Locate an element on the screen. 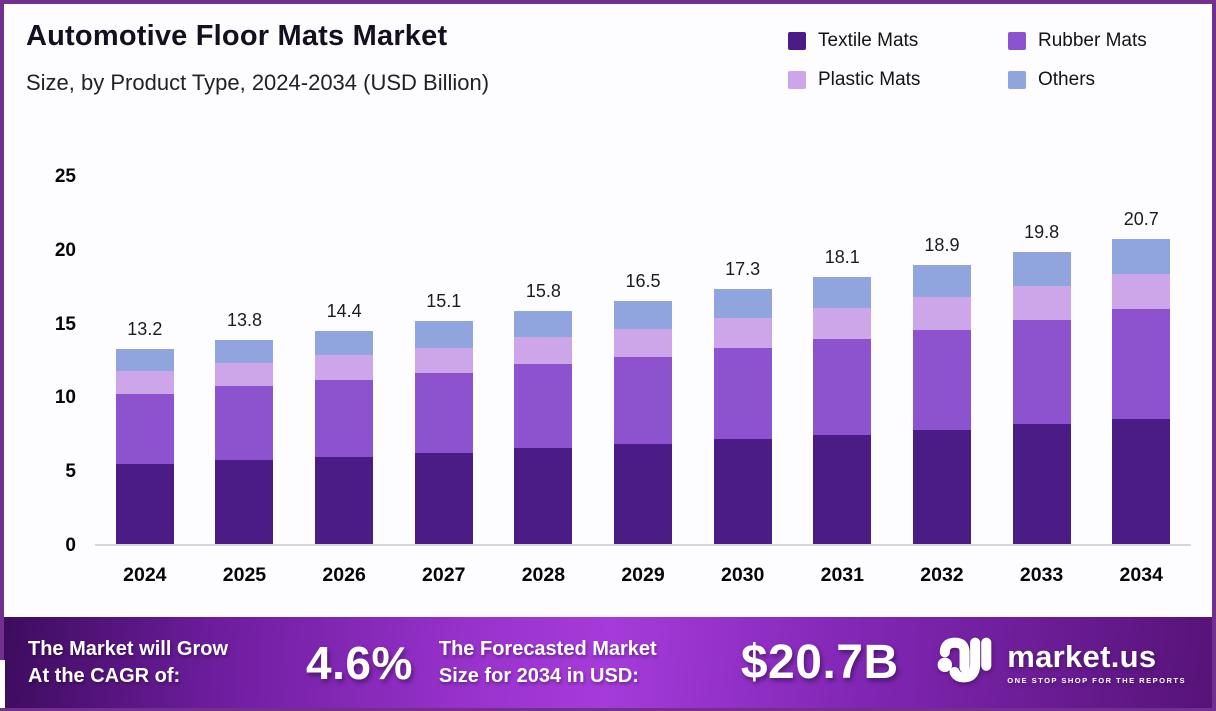 The image size is (1216, 711). bar-total-label-2028: 15.8 is located at coordinates (543, 290).